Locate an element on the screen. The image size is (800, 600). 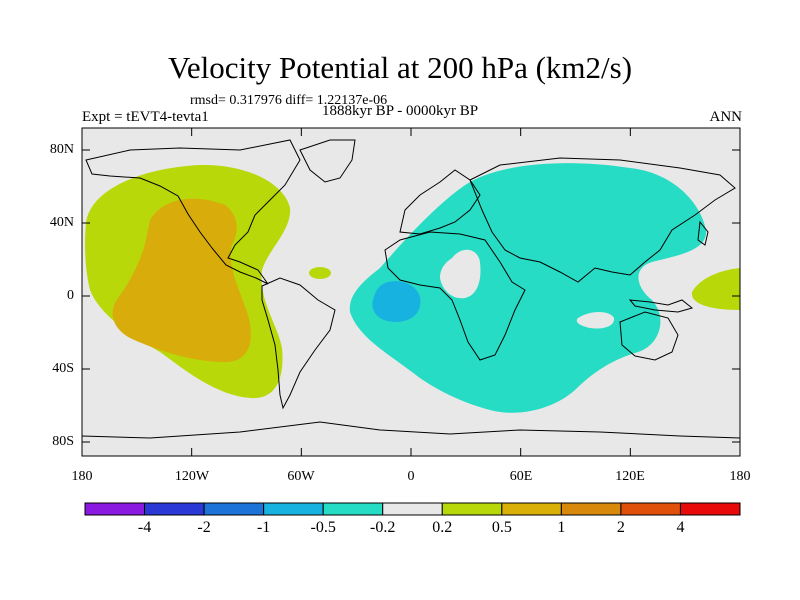
indian-ocean-neutral-hole is located at coordinates (595, 320).